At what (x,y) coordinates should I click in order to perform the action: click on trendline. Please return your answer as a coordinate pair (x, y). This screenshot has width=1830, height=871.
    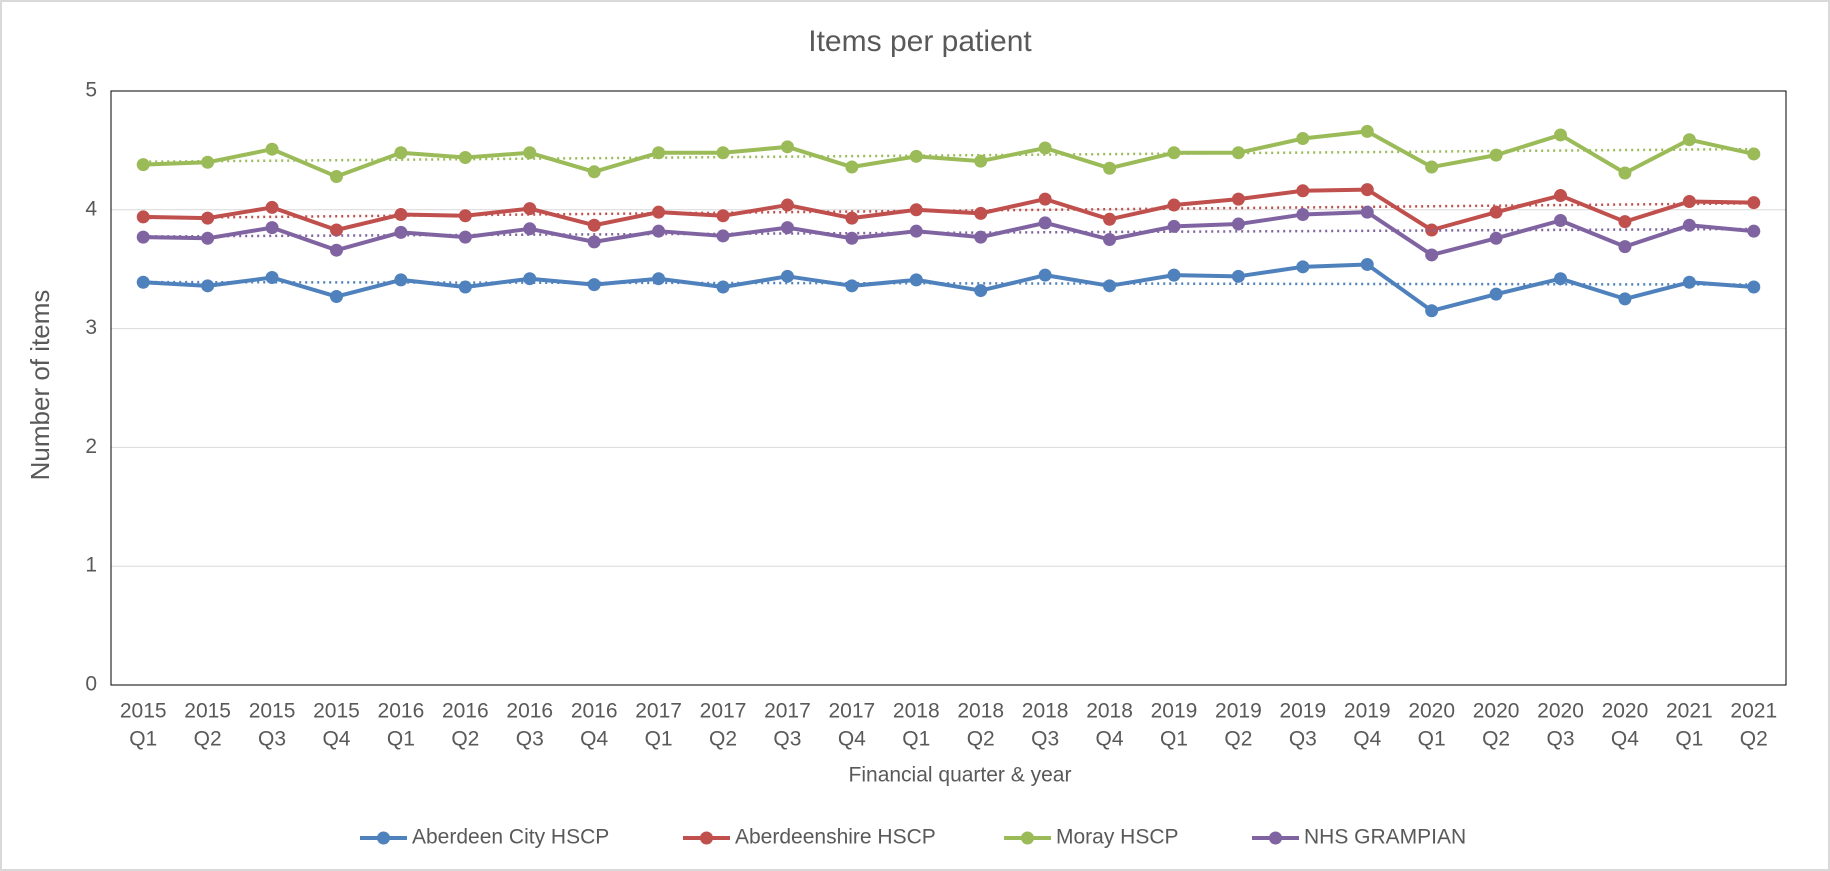
    Looking at the image, I should click on (948, 155).